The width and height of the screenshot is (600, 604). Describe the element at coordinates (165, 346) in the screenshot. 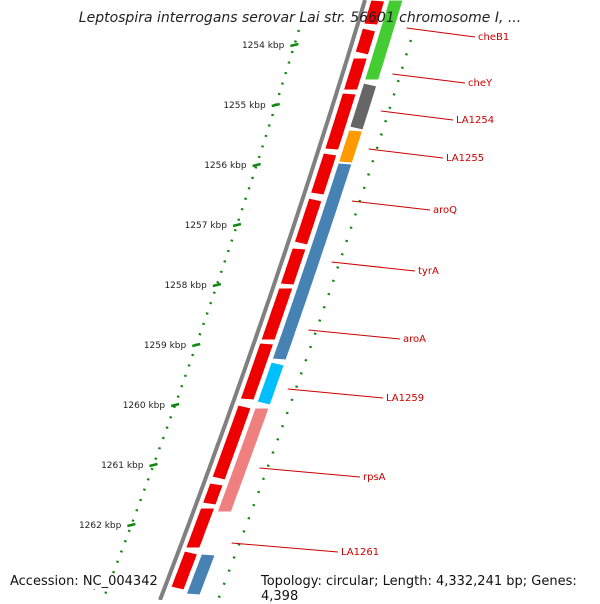

I see `kbp-label: 1259 kbp` at that location.